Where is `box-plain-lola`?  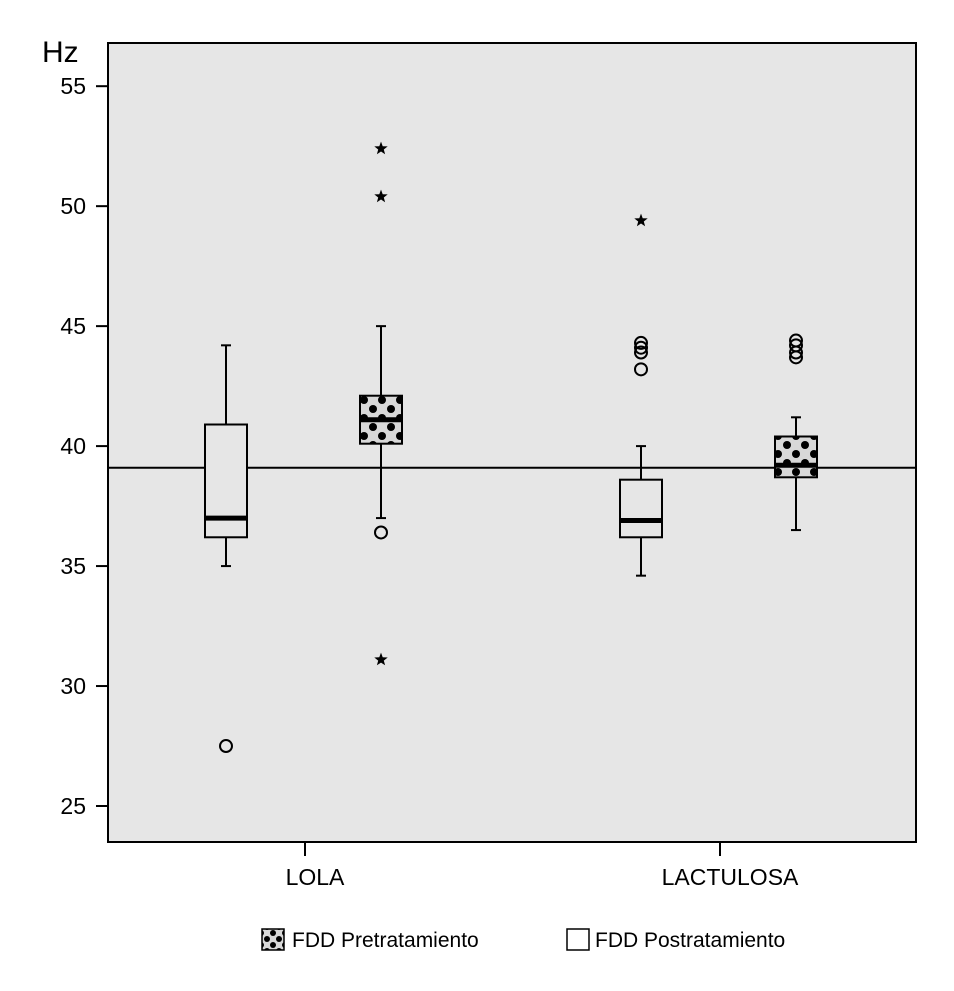
box-plain-lola is located at coordinates (226, 549).